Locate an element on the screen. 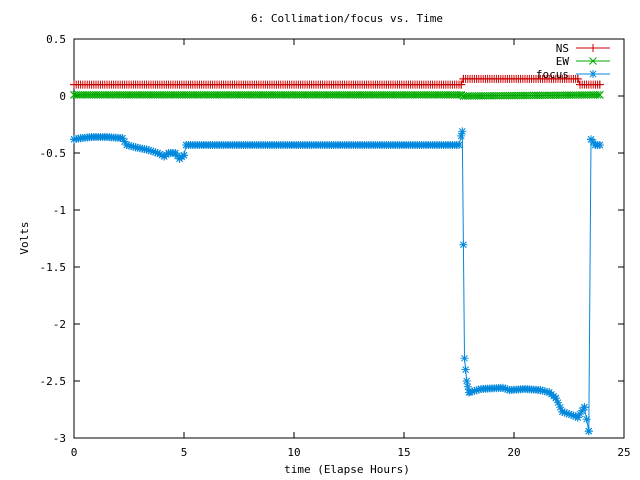 The width and height of the screenshot is (640, 480). x-tick-label: 15 is located at coordinates (403, 452).